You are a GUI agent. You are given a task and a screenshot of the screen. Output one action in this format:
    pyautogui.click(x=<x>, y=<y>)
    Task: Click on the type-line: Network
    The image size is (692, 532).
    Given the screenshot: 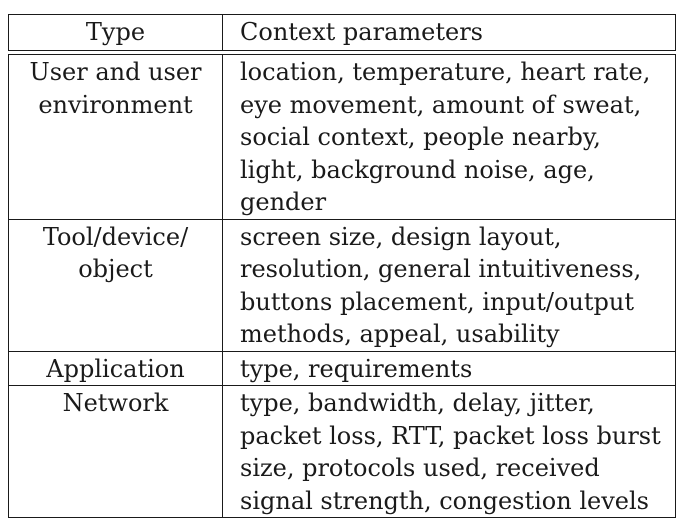 What is the action you would take?
    pyautogui.click(x=115, y=403)
    